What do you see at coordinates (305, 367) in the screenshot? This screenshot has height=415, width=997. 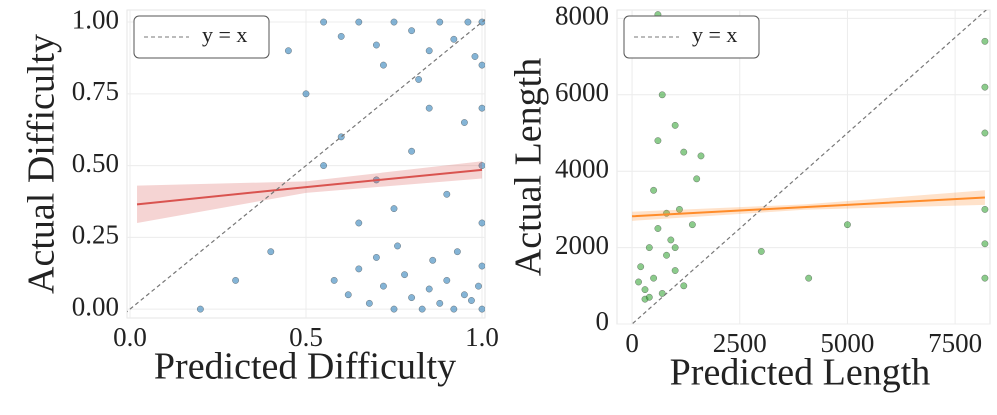 I see `x-axis-label: Predicted Difficulty` at bounding box center [305, 367].